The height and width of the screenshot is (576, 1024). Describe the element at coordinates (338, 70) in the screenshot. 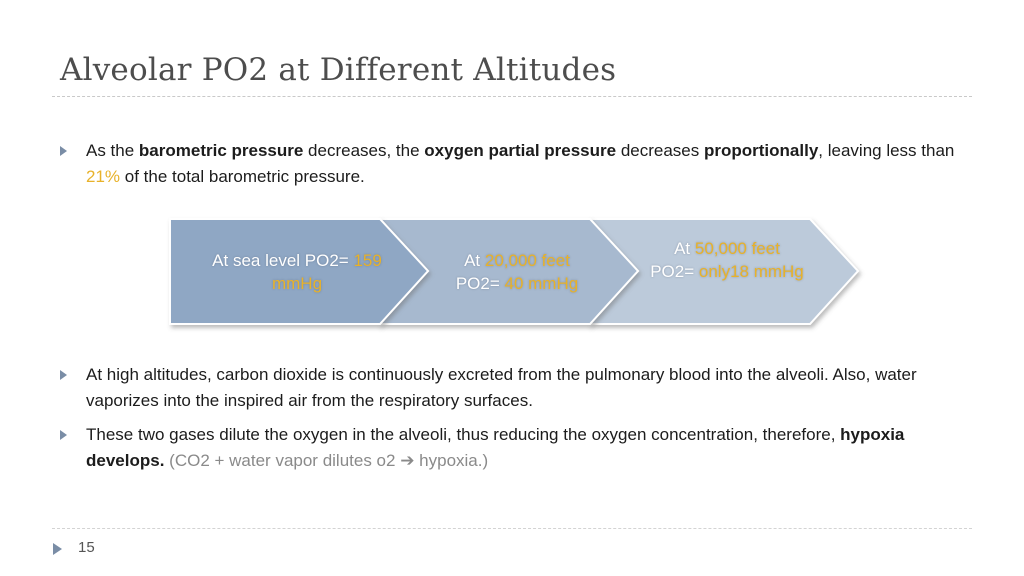

I see `slide-title: Alveolar PO2 at Different Altitudes` at that location.